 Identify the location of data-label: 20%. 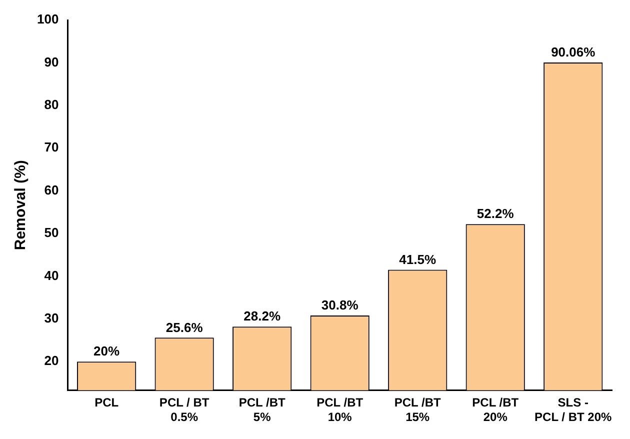
(107, 351).